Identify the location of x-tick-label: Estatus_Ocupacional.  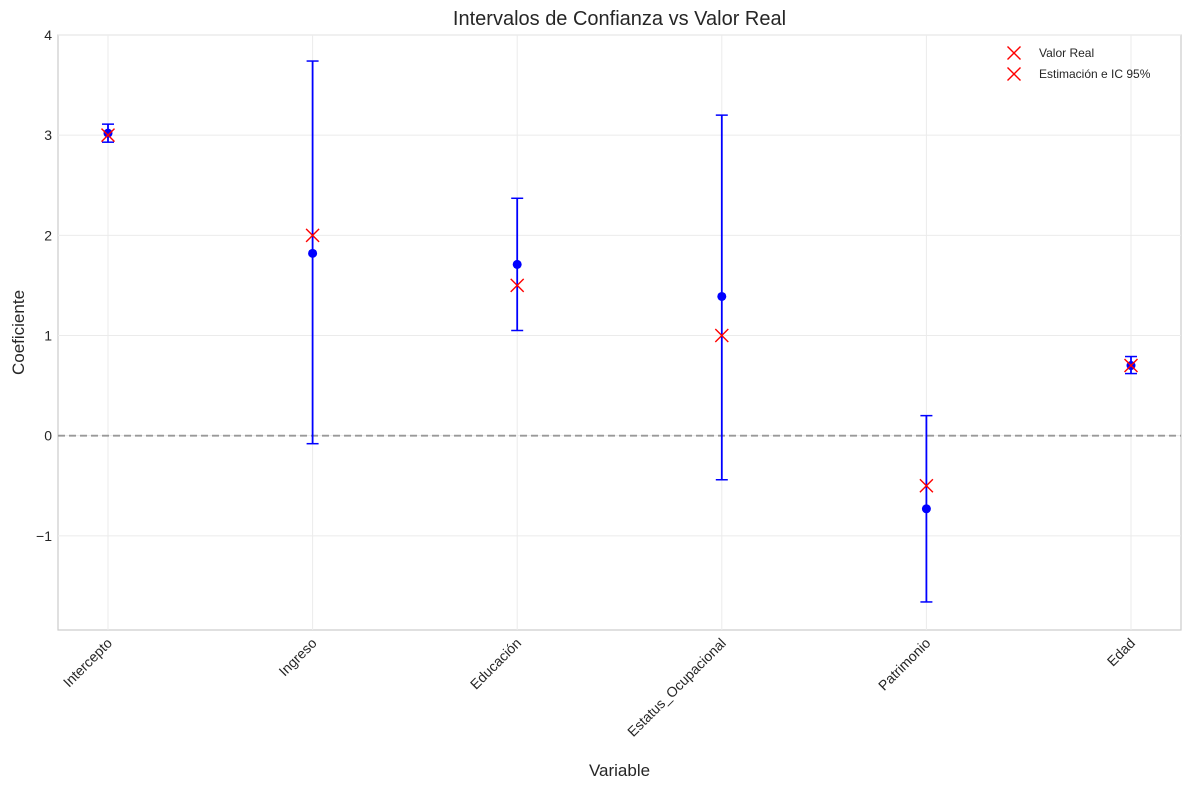
(676, 687).